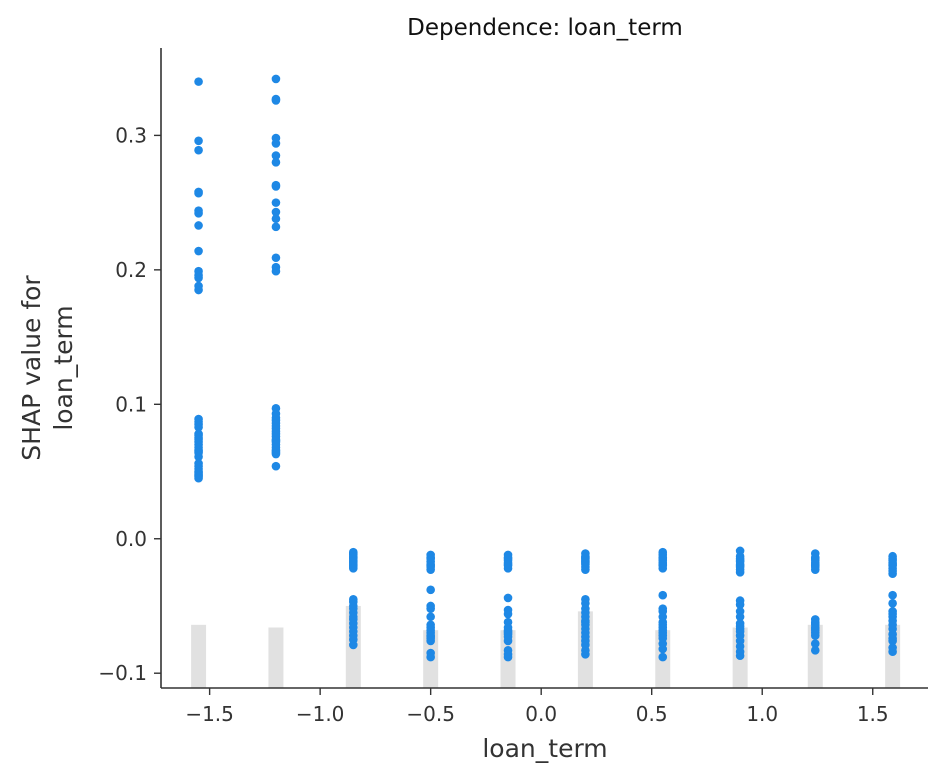 The image size is (943, 781). I want to click on y-tick-label: 0.0, so click(131, 539).